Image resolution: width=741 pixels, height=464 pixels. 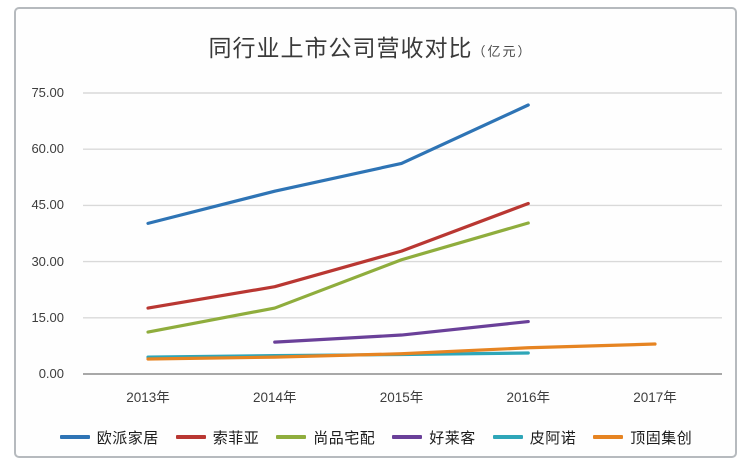 What do you see at coordinates (47, 261) in the screenshot?
I see `y-axis-tick-label: 30.00` at bounding box center [47, 261].